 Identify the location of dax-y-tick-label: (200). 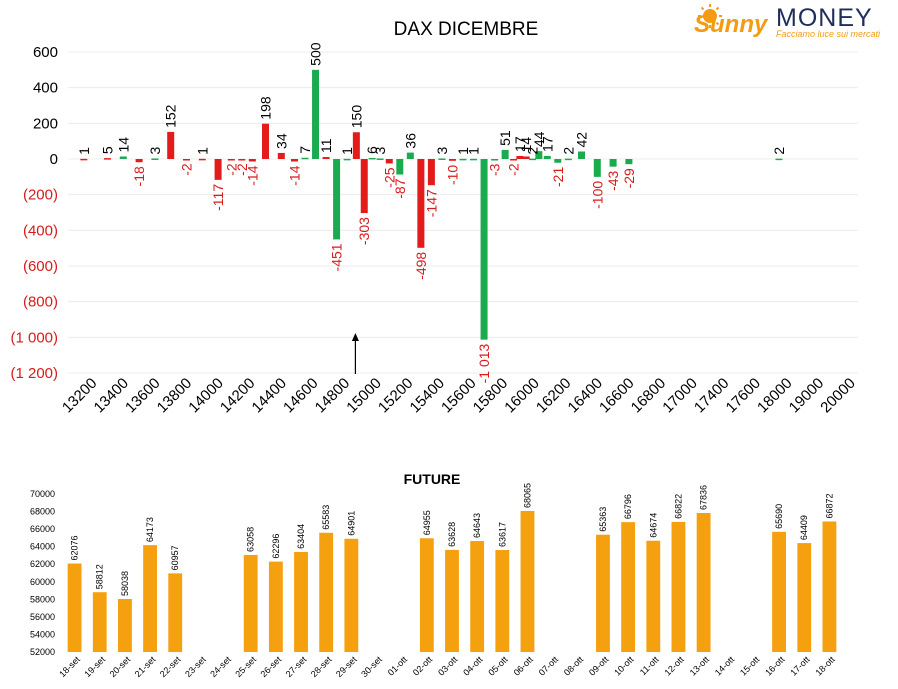
(40, 195).